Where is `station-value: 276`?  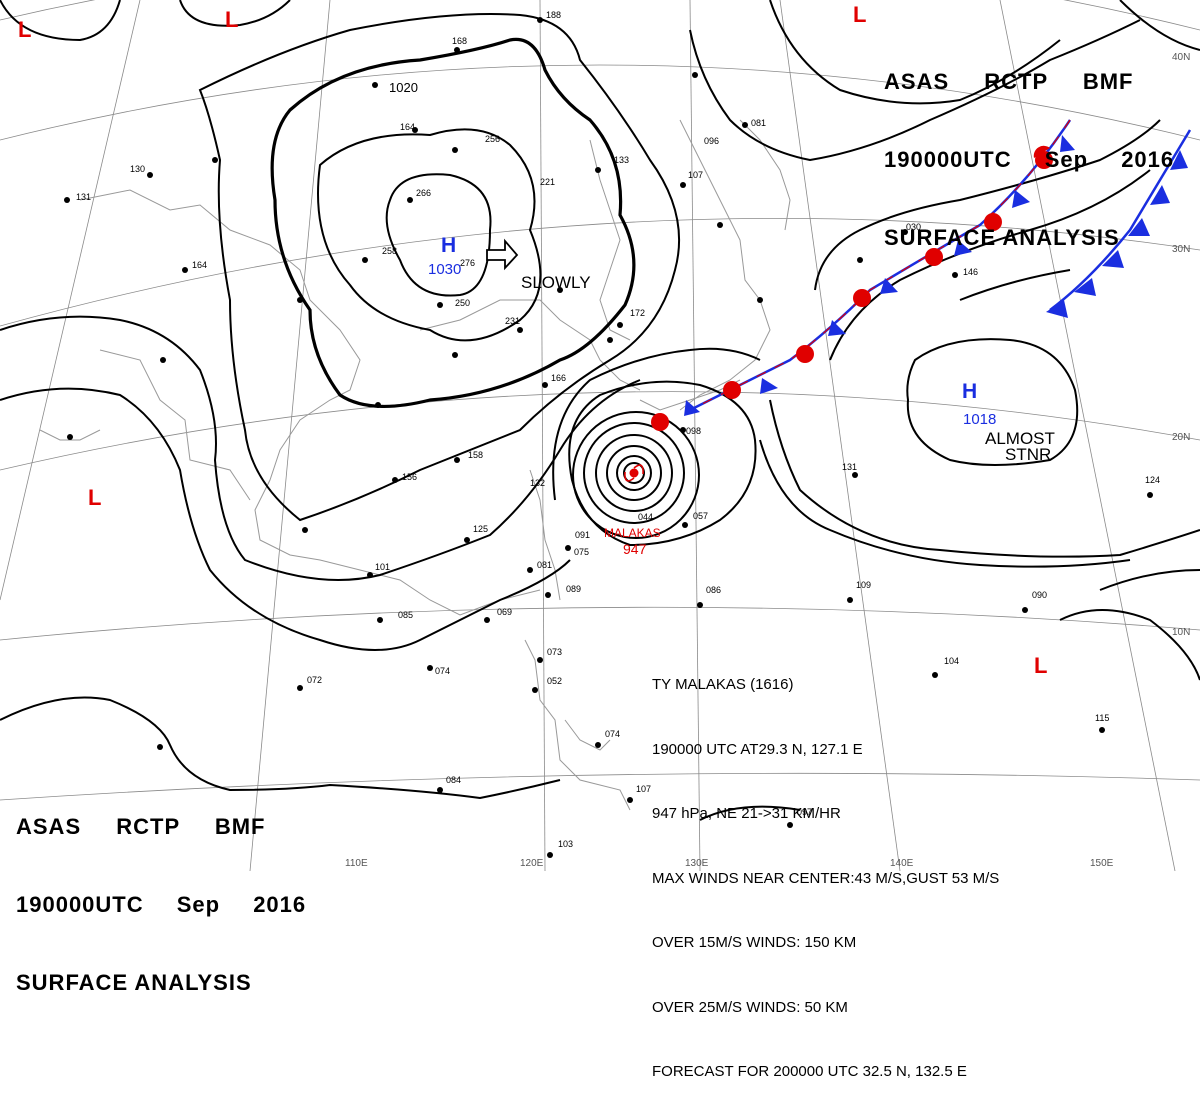
station-value: 276 is located at coordinates (467, 263).